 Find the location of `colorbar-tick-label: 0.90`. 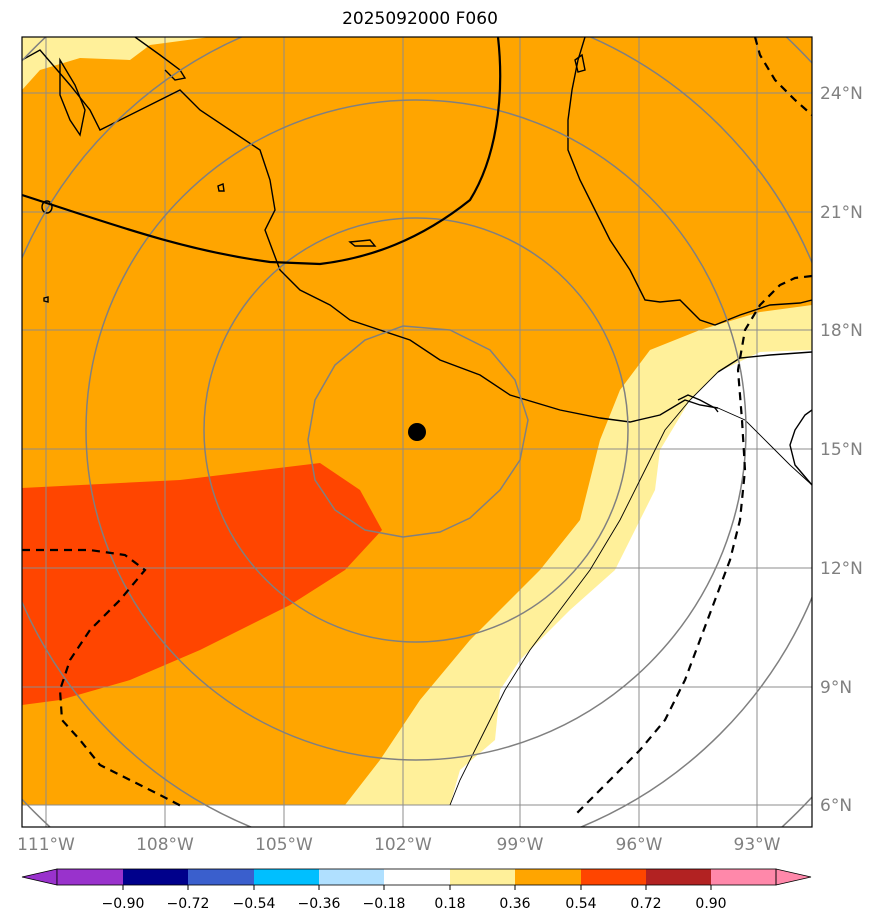

colorbar-tick-label: 0.90 is located at coordinates (710, 904).